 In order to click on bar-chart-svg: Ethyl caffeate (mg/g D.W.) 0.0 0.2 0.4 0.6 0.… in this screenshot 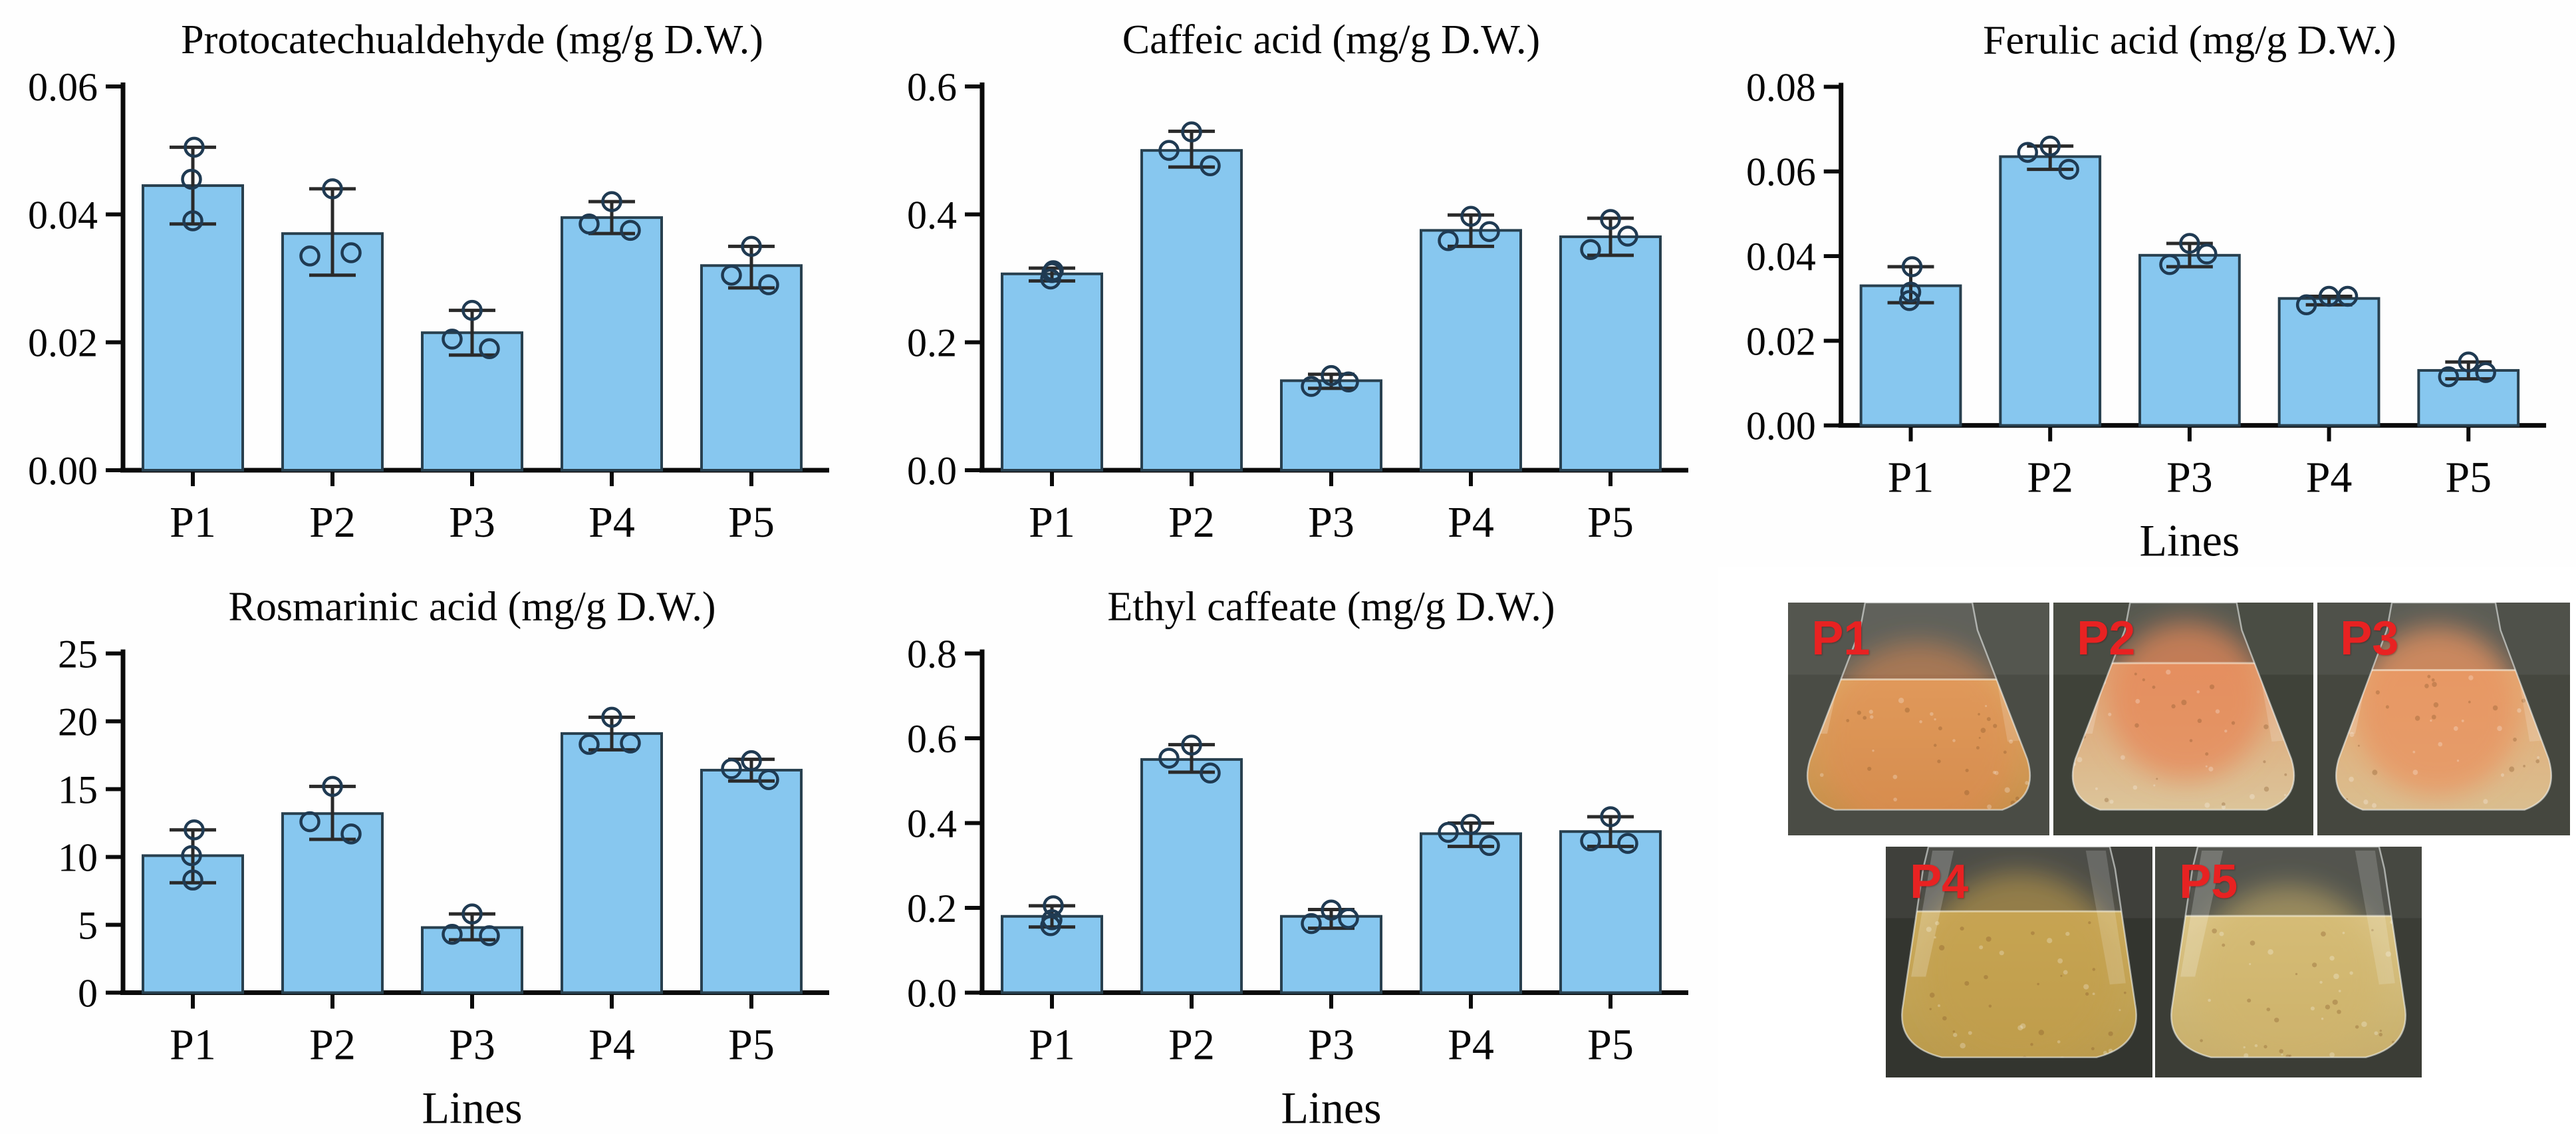, I will do `click(1297, 859)`.